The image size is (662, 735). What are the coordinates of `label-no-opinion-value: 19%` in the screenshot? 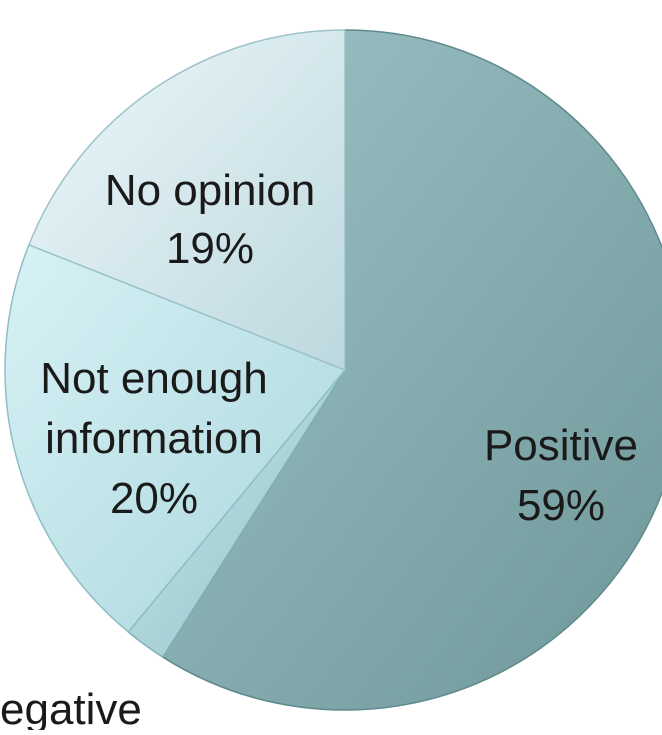 It's located at (210, 248).